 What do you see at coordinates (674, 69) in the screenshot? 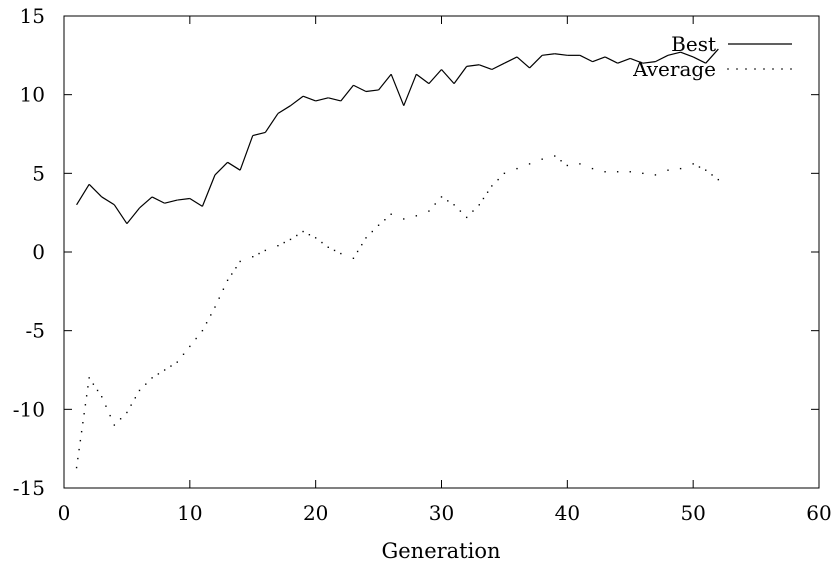
I see `legend-label-average: Average` at bounding box center [674, 69].